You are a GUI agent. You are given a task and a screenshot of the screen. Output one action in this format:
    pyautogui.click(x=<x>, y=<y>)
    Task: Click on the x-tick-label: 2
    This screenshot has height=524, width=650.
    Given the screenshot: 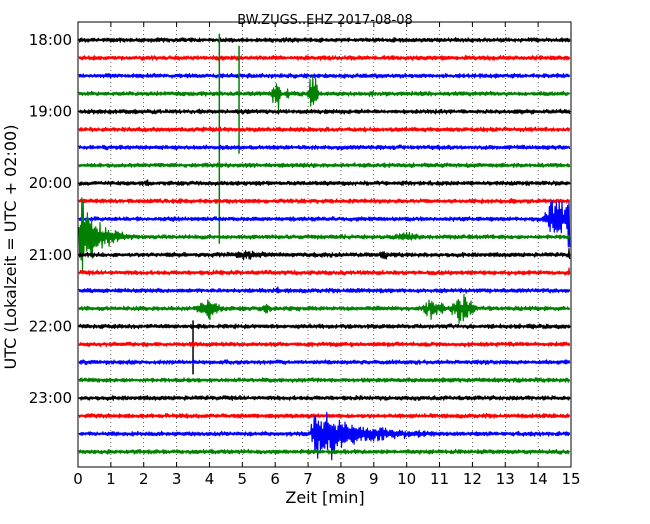 What is the action you would take?
    pyautogui.click(x=144, y=479)
    